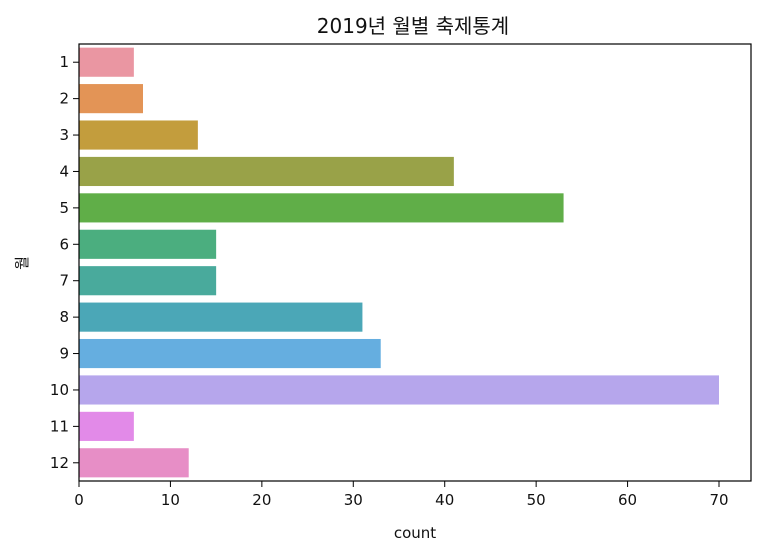  I want to click on y-tick-label: 6, so click(64, 244).